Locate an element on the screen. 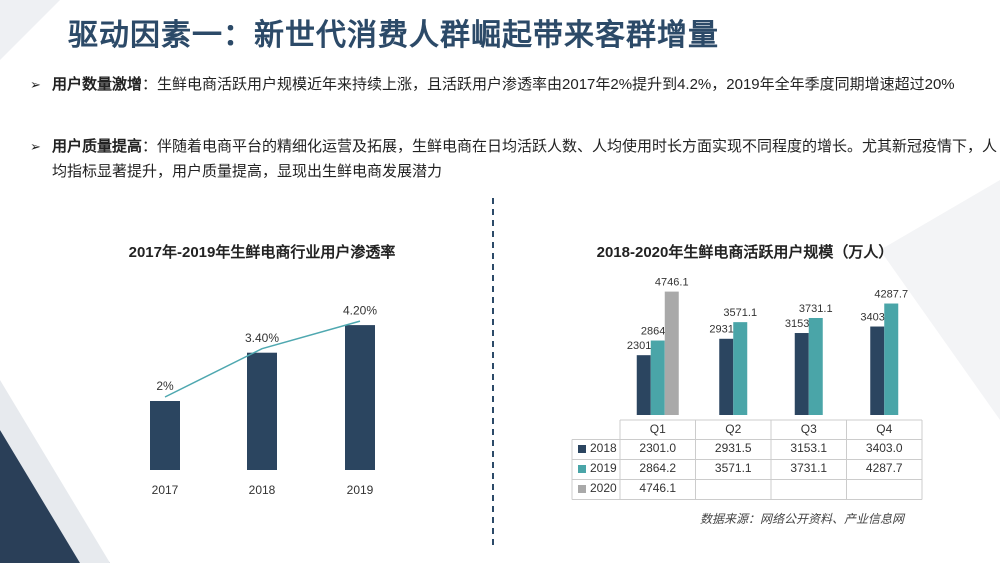 The width and height of the screenshot is (1000, 563). trend-line is located at coordinates (262, 359).